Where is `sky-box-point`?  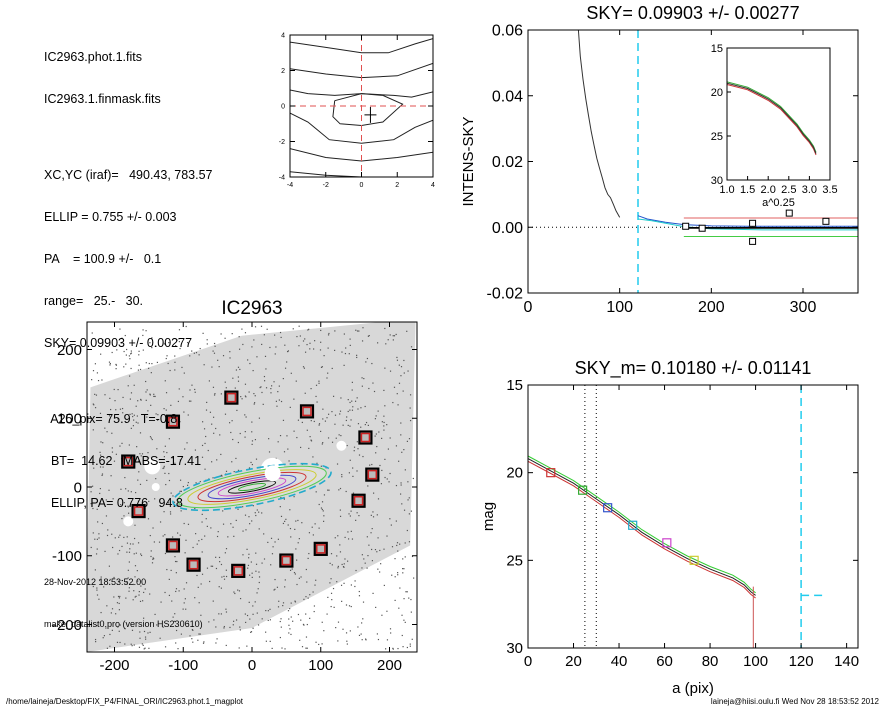 sky-box-point is located at coordinates (702, 228).